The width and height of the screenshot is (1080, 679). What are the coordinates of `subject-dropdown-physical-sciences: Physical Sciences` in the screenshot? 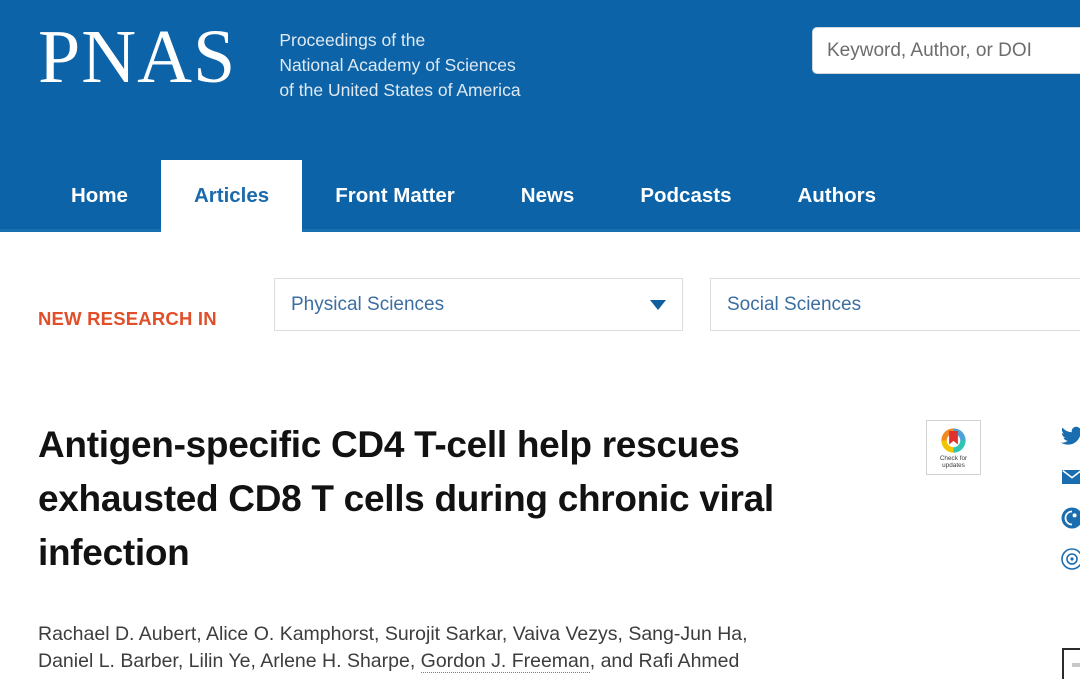 It's located at (478, 304).